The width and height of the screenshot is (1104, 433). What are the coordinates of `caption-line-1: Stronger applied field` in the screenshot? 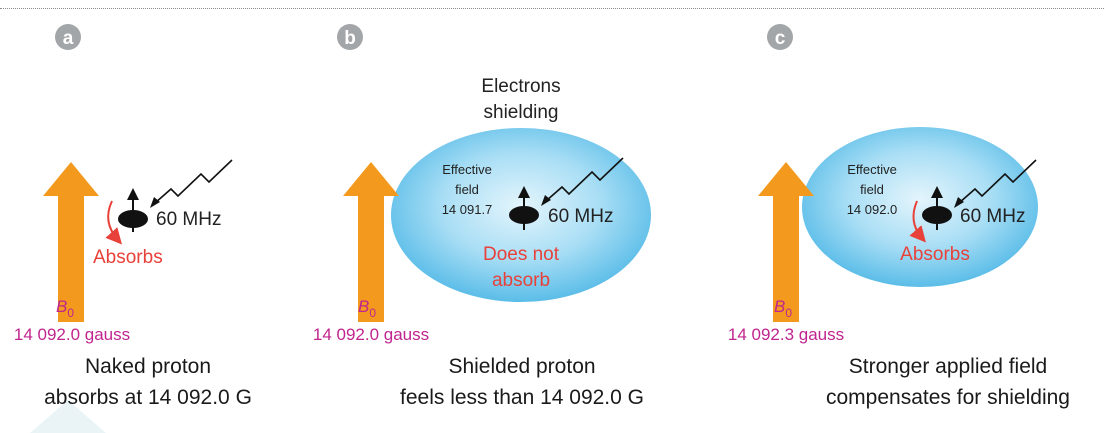 It's located at (948, 366).